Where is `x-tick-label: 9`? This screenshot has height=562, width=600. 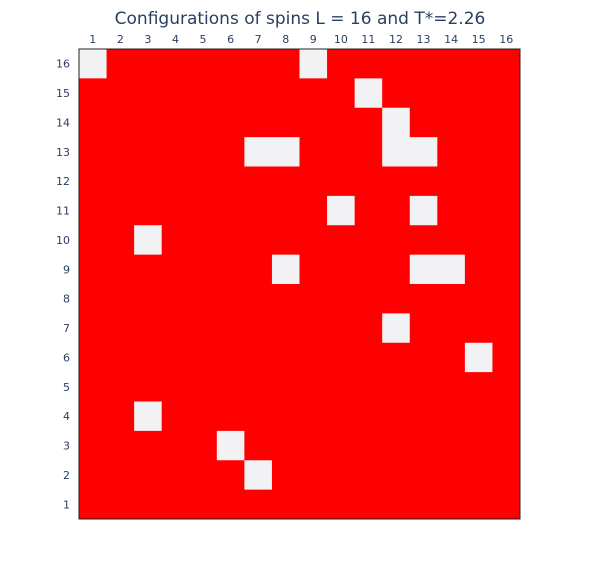
x-tick-label: 9 is located at coordinates (313, 39).